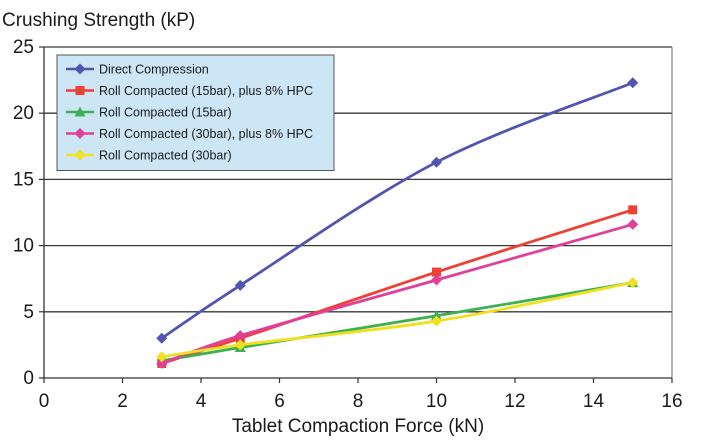 This screenshot has height=447, width=701. I want to click on legend-label: Roll Compacted (30bar), plus 8% HPC, so click(206, 134).